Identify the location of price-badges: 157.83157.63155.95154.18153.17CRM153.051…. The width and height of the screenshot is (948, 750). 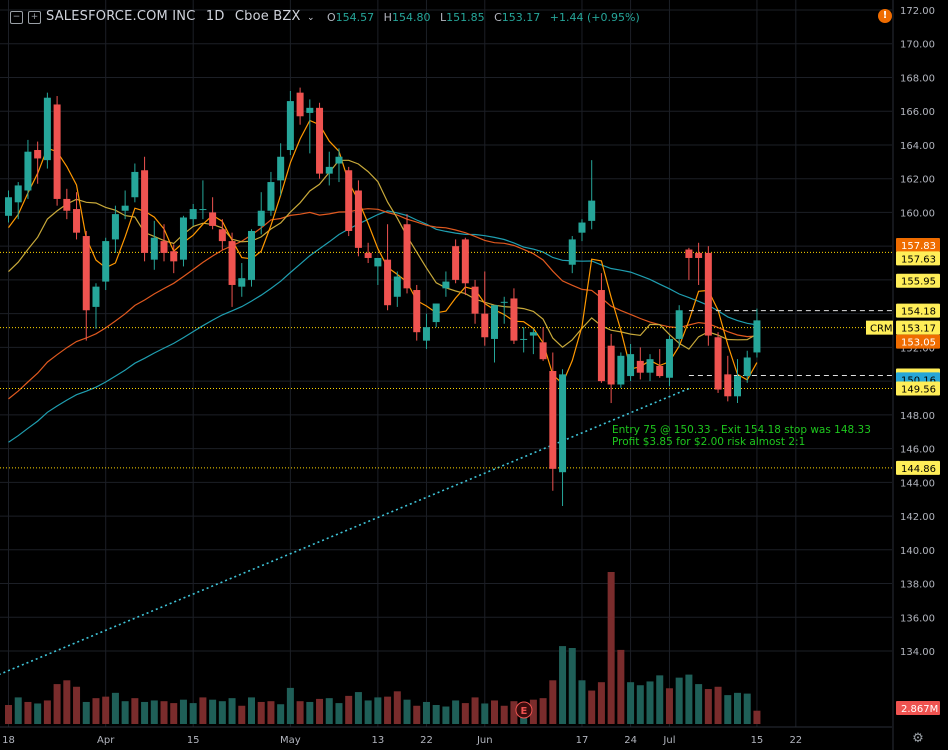
(903, 476).